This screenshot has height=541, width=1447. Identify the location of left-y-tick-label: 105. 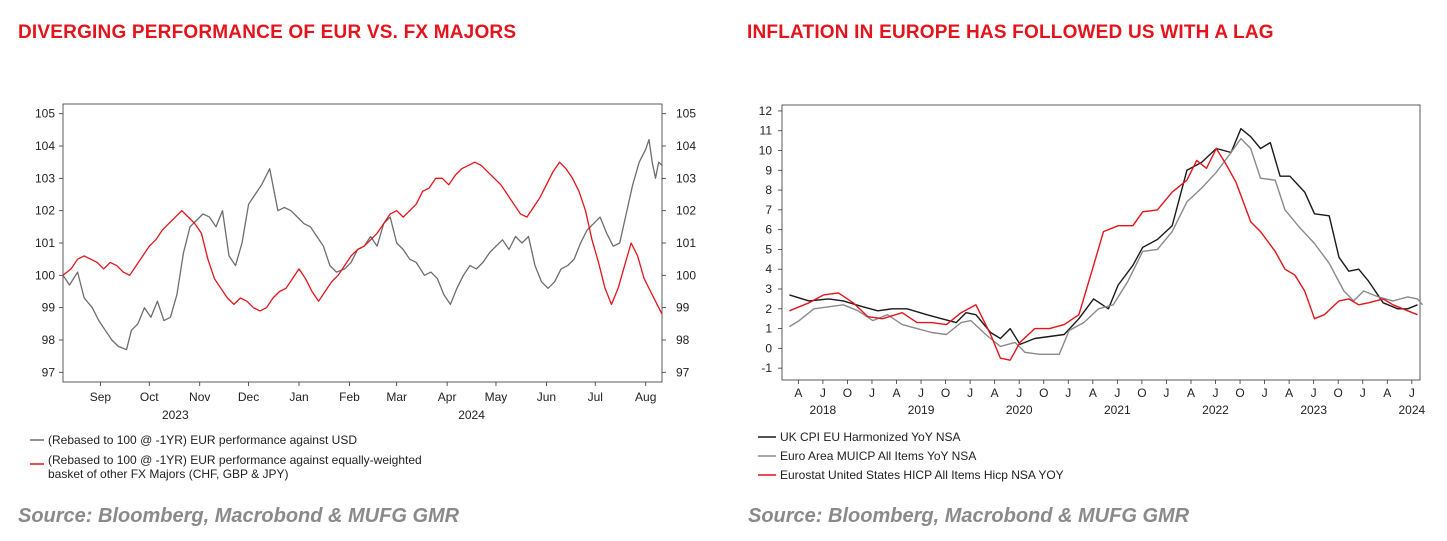
(45, 114).